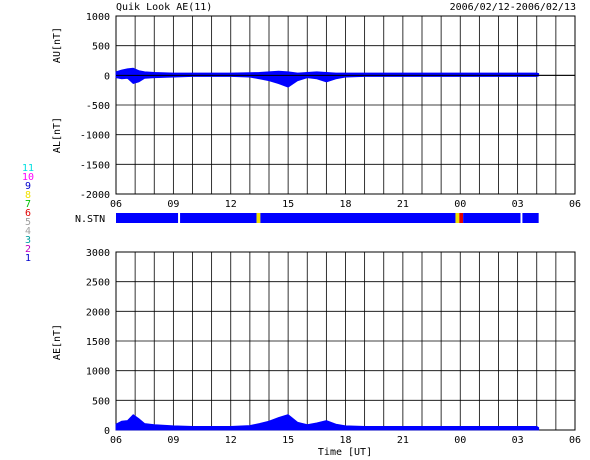 This screenshot has width=590, height=460. What do you see at coordinates (164, 7) in the screenshot?
I see `chart-title: Quik Look AE(11)` at bounding box center [164, 7].